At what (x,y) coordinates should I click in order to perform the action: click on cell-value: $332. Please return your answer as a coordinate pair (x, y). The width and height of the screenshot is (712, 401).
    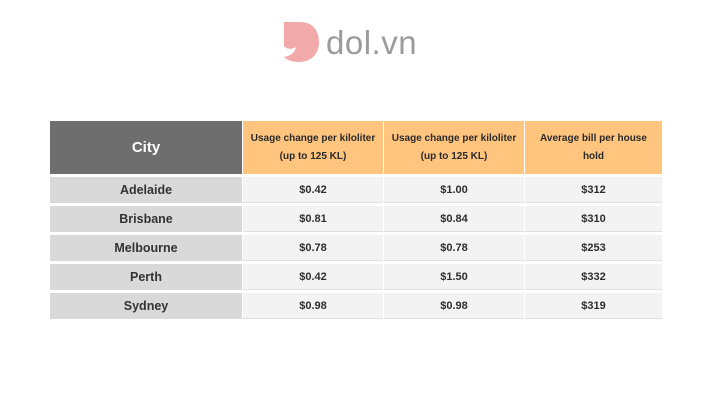
    Looking at the image, I should click on (593, 277).